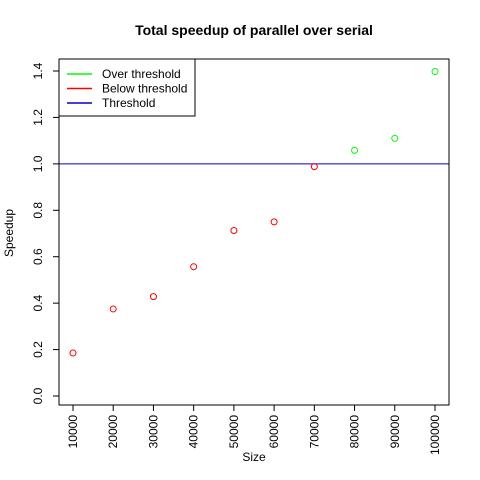 The height and width of the screenshot is (480, 480). What do you see at coordinates (395, 432) in the screenshot?
I see `x-tick-label: 90000` at bounding box center [395, 432].